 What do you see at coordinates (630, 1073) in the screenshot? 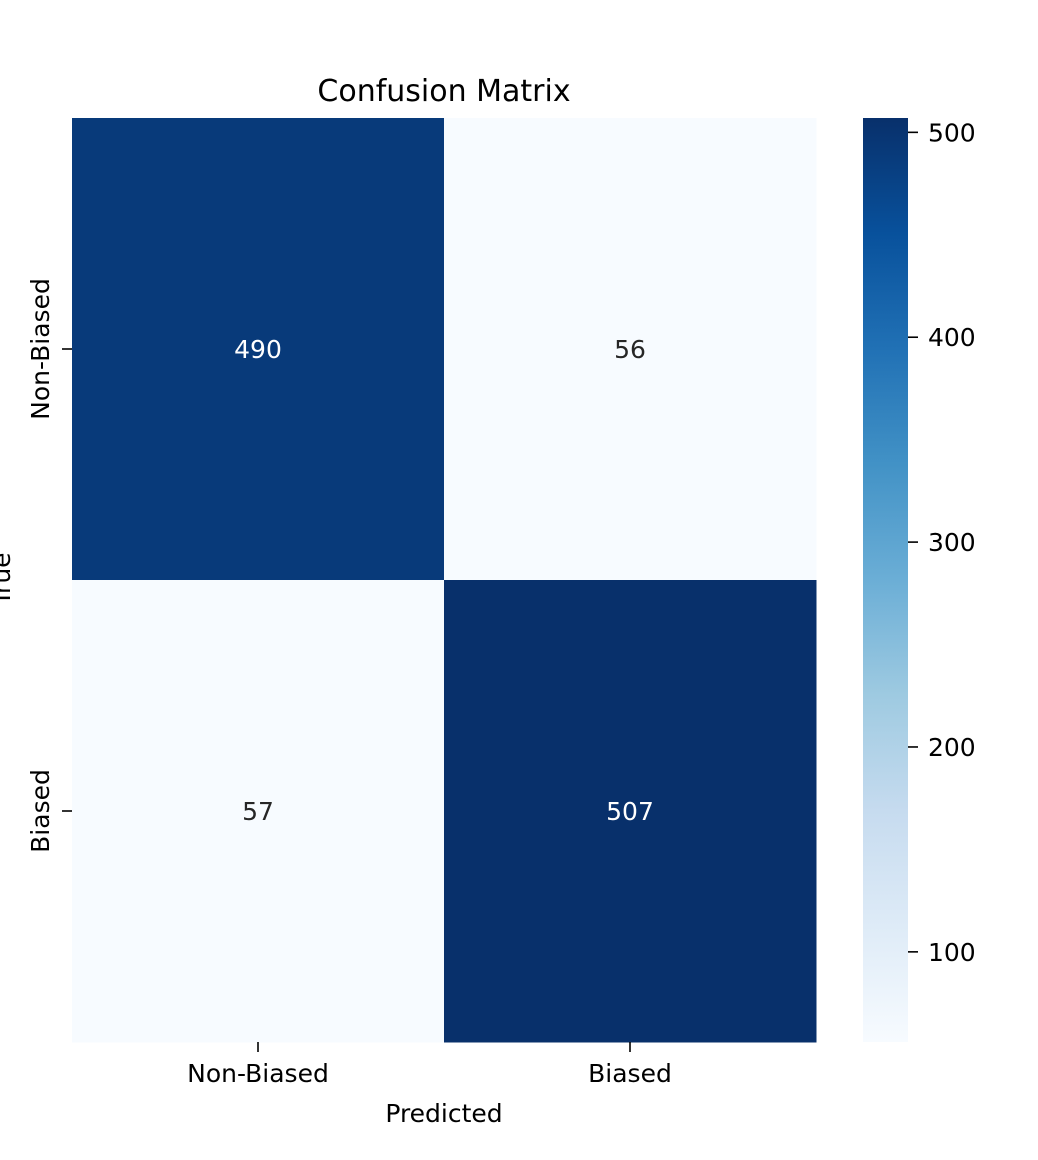
I see `x-tick-label: Biased` at bounding box center [630, 1073].